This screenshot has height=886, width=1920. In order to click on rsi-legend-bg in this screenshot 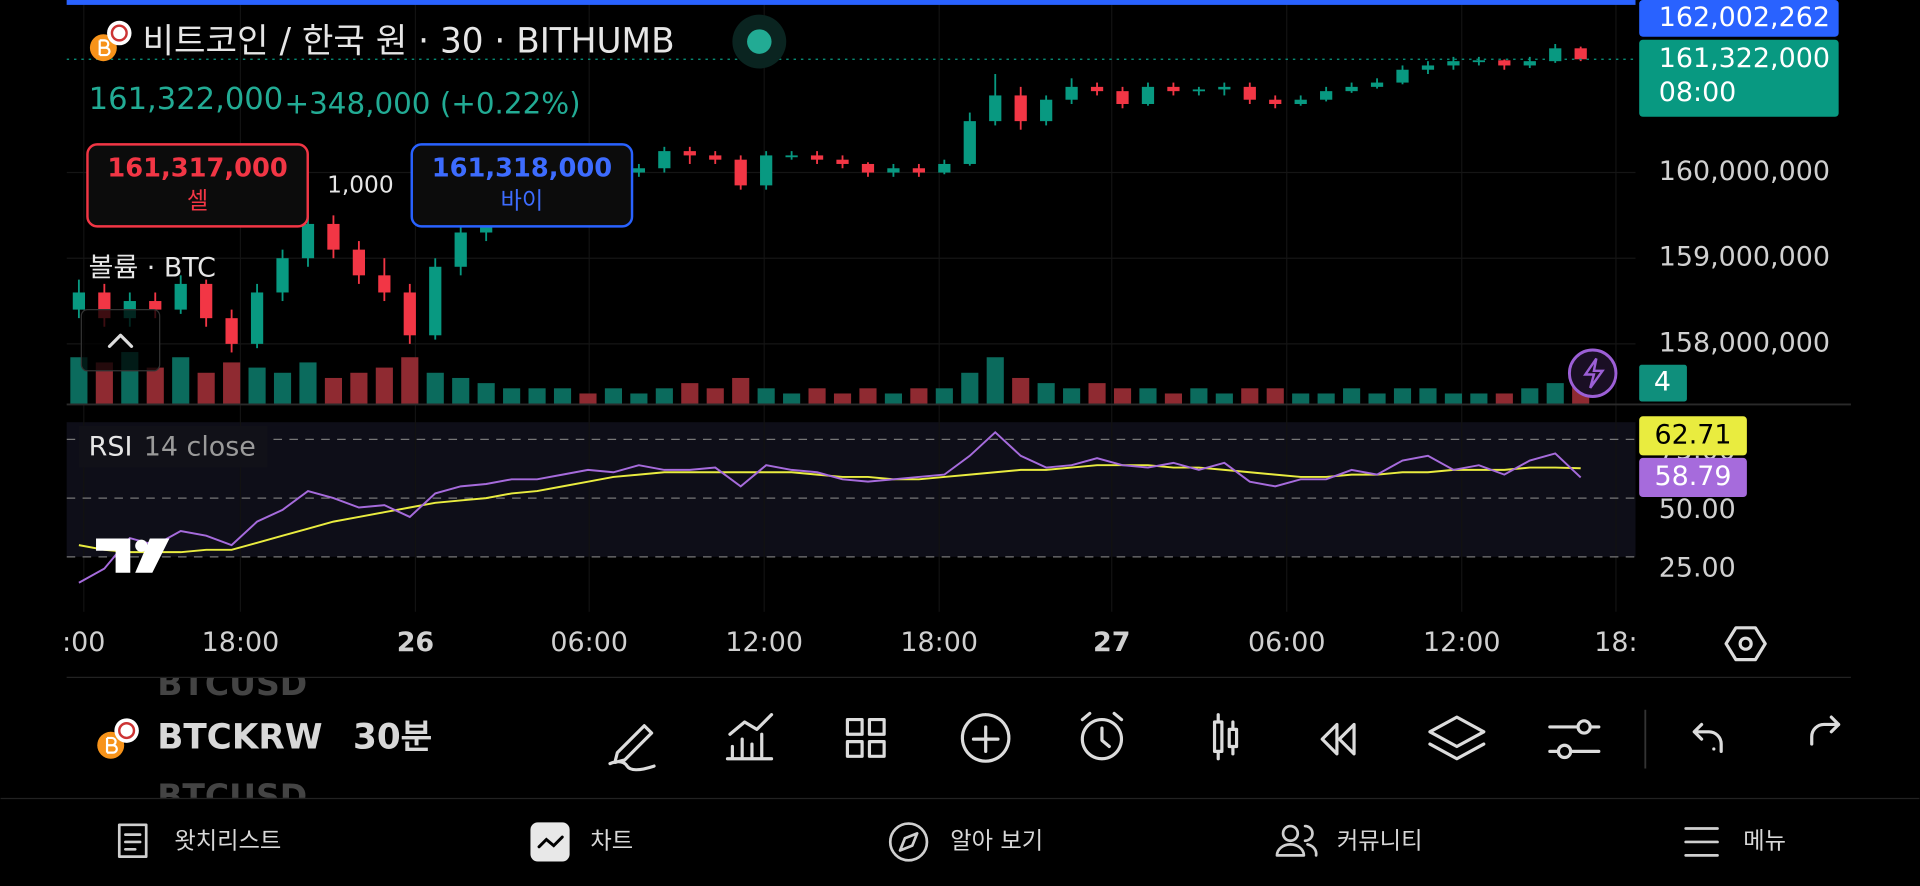, I will do `click(173, 446)`.